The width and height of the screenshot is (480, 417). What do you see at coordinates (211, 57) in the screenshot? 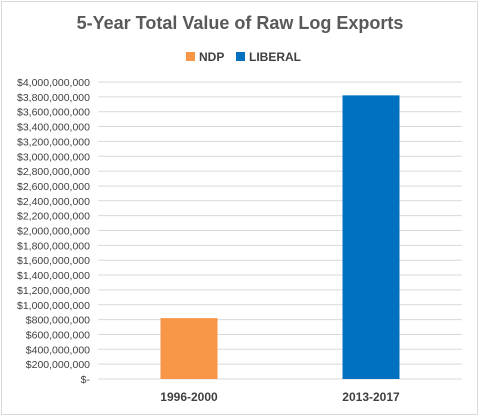
I see `legend-label-ndp: NDP` at bounding box center [211, 57].